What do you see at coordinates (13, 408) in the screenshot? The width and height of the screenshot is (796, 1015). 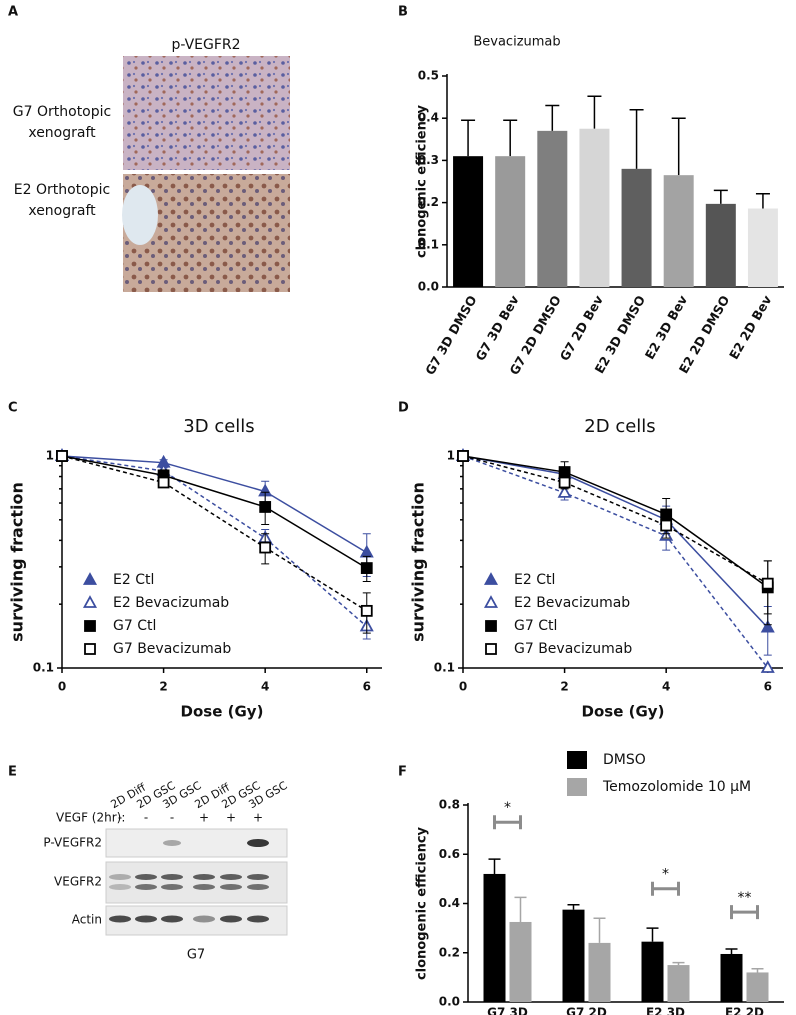 I see `panel-letter: C` at bounding box center [13, 408].